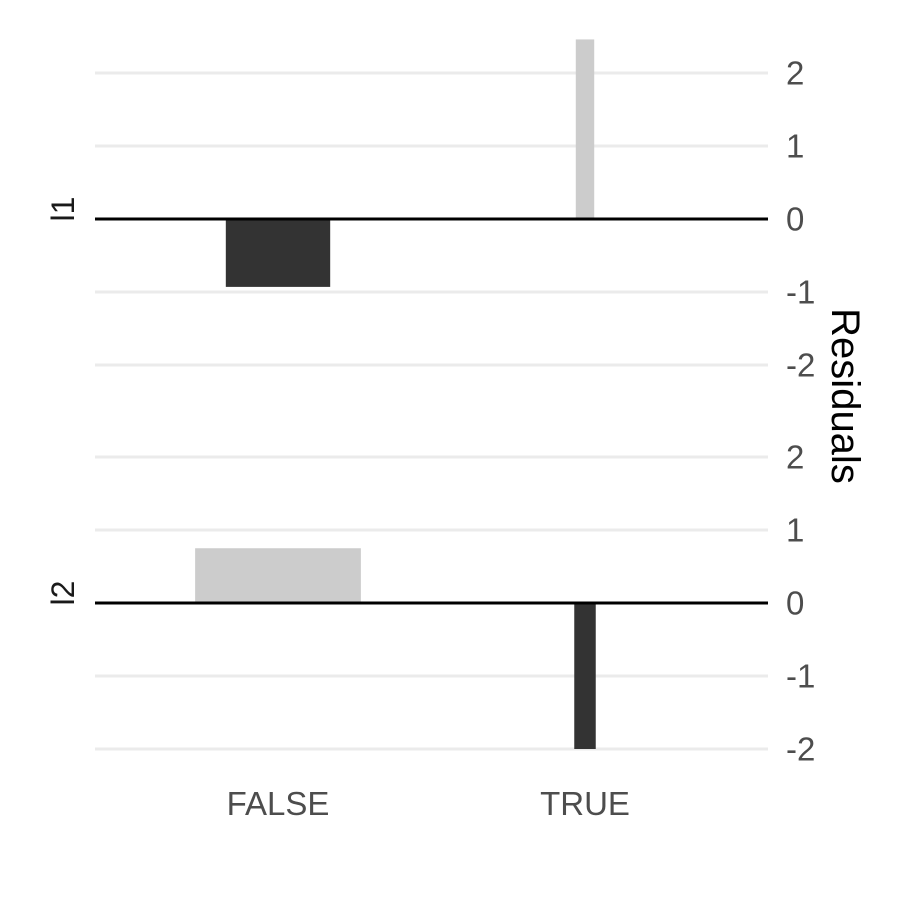 This screenshot has width=900, height=900. What do you see at coordinates (845, 396) in the screenshot?
I see `y-axis-title: Residuals` at bounding box center [845, 396].